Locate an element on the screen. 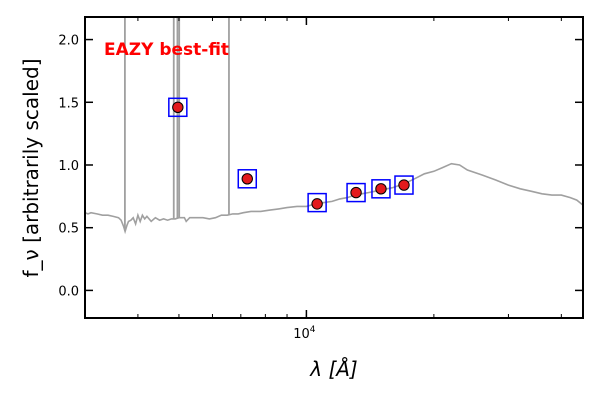  y-tick-label: 1.5 is located at coordinates (68, 103).